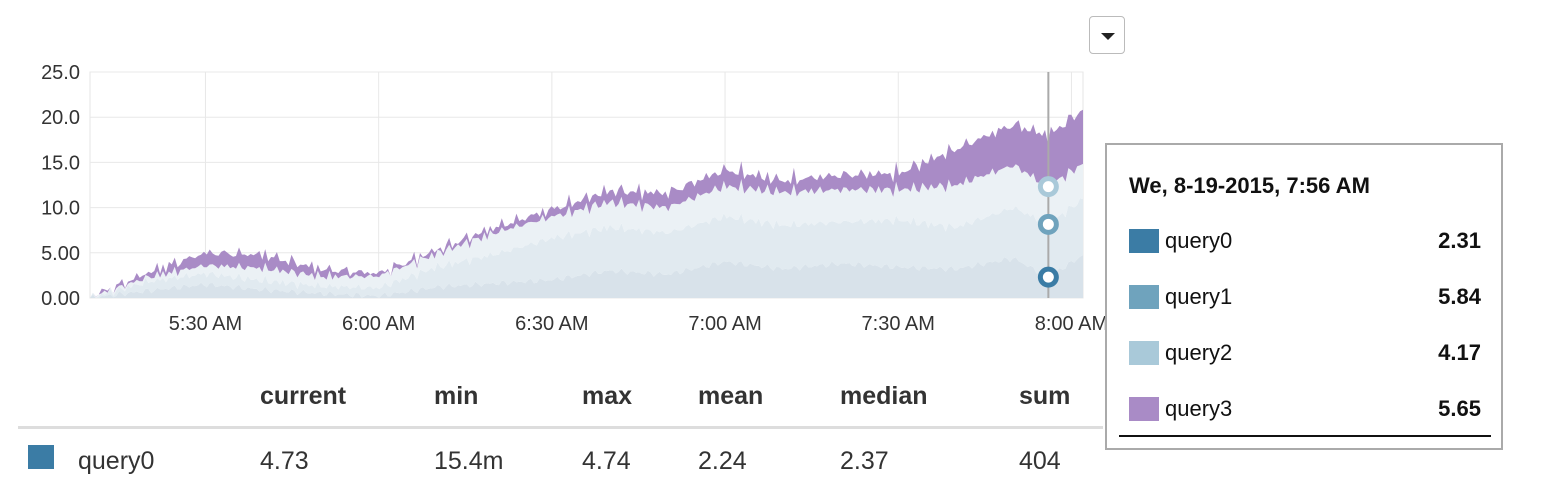 The image size is (1550, 484). Describe the element at coordinates (60, 163) in the screenshot. I see `y-tick-label: 15.0` at that location.